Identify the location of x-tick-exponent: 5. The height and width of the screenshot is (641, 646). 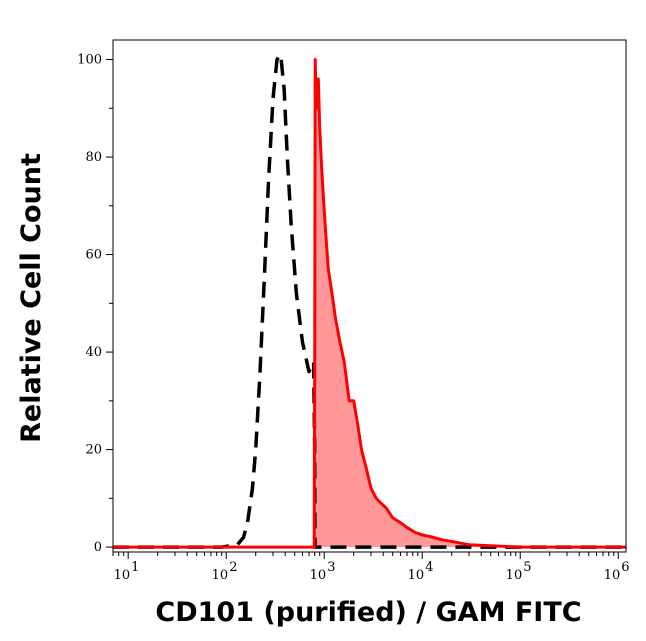
(527, 567).